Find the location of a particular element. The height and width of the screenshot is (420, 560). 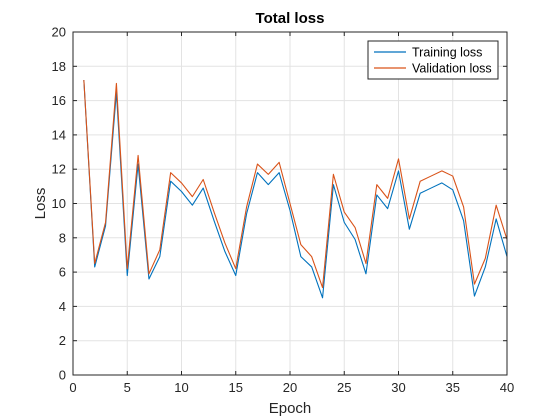

x-tick-label: 30 is located at coordinates (398, 387).